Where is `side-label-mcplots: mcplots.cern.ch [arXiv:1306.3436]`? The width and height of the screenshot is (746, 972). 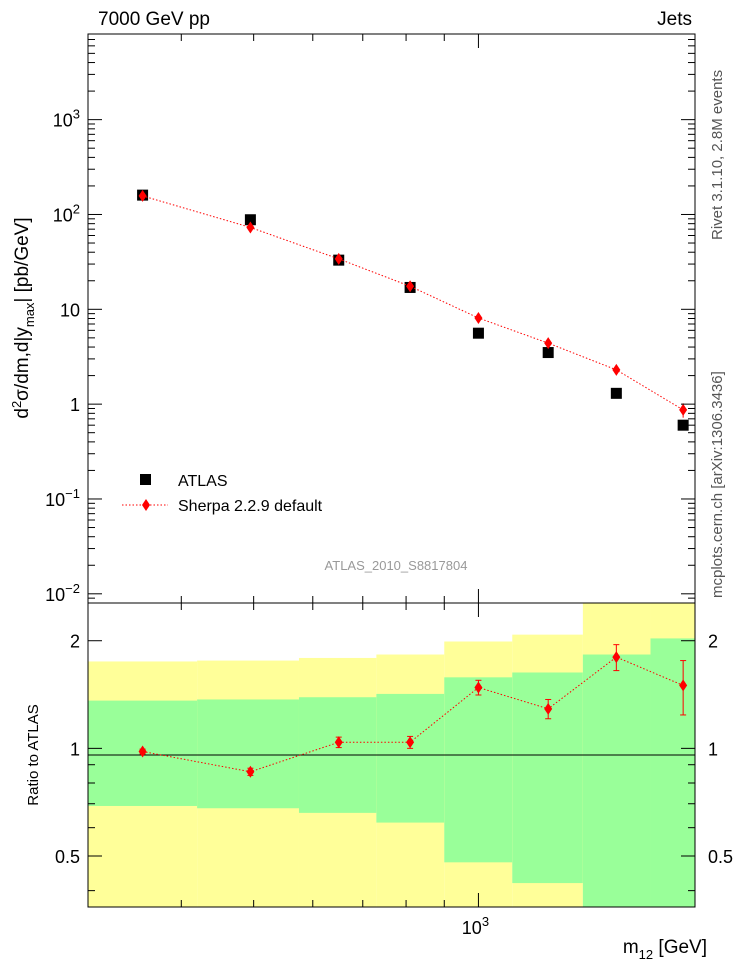 side-label-mcplots: mcplots.cern.ch [arXiv:1306.3436] is located at coordinates (717, 484).